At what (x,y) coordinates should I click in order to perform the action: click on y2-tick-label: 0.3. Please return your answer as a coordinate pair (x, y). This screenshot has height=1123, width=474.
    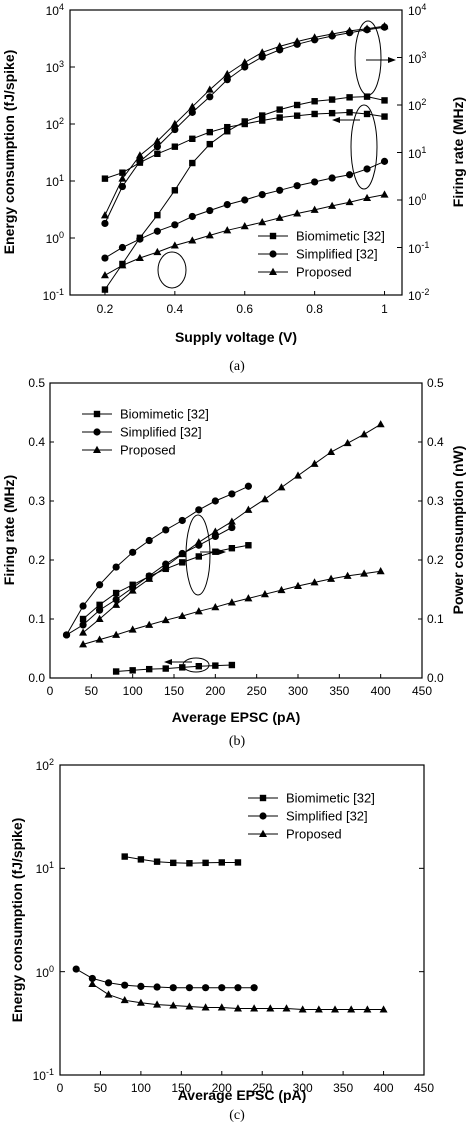
    Looking at the image, I should click on (435, 501).